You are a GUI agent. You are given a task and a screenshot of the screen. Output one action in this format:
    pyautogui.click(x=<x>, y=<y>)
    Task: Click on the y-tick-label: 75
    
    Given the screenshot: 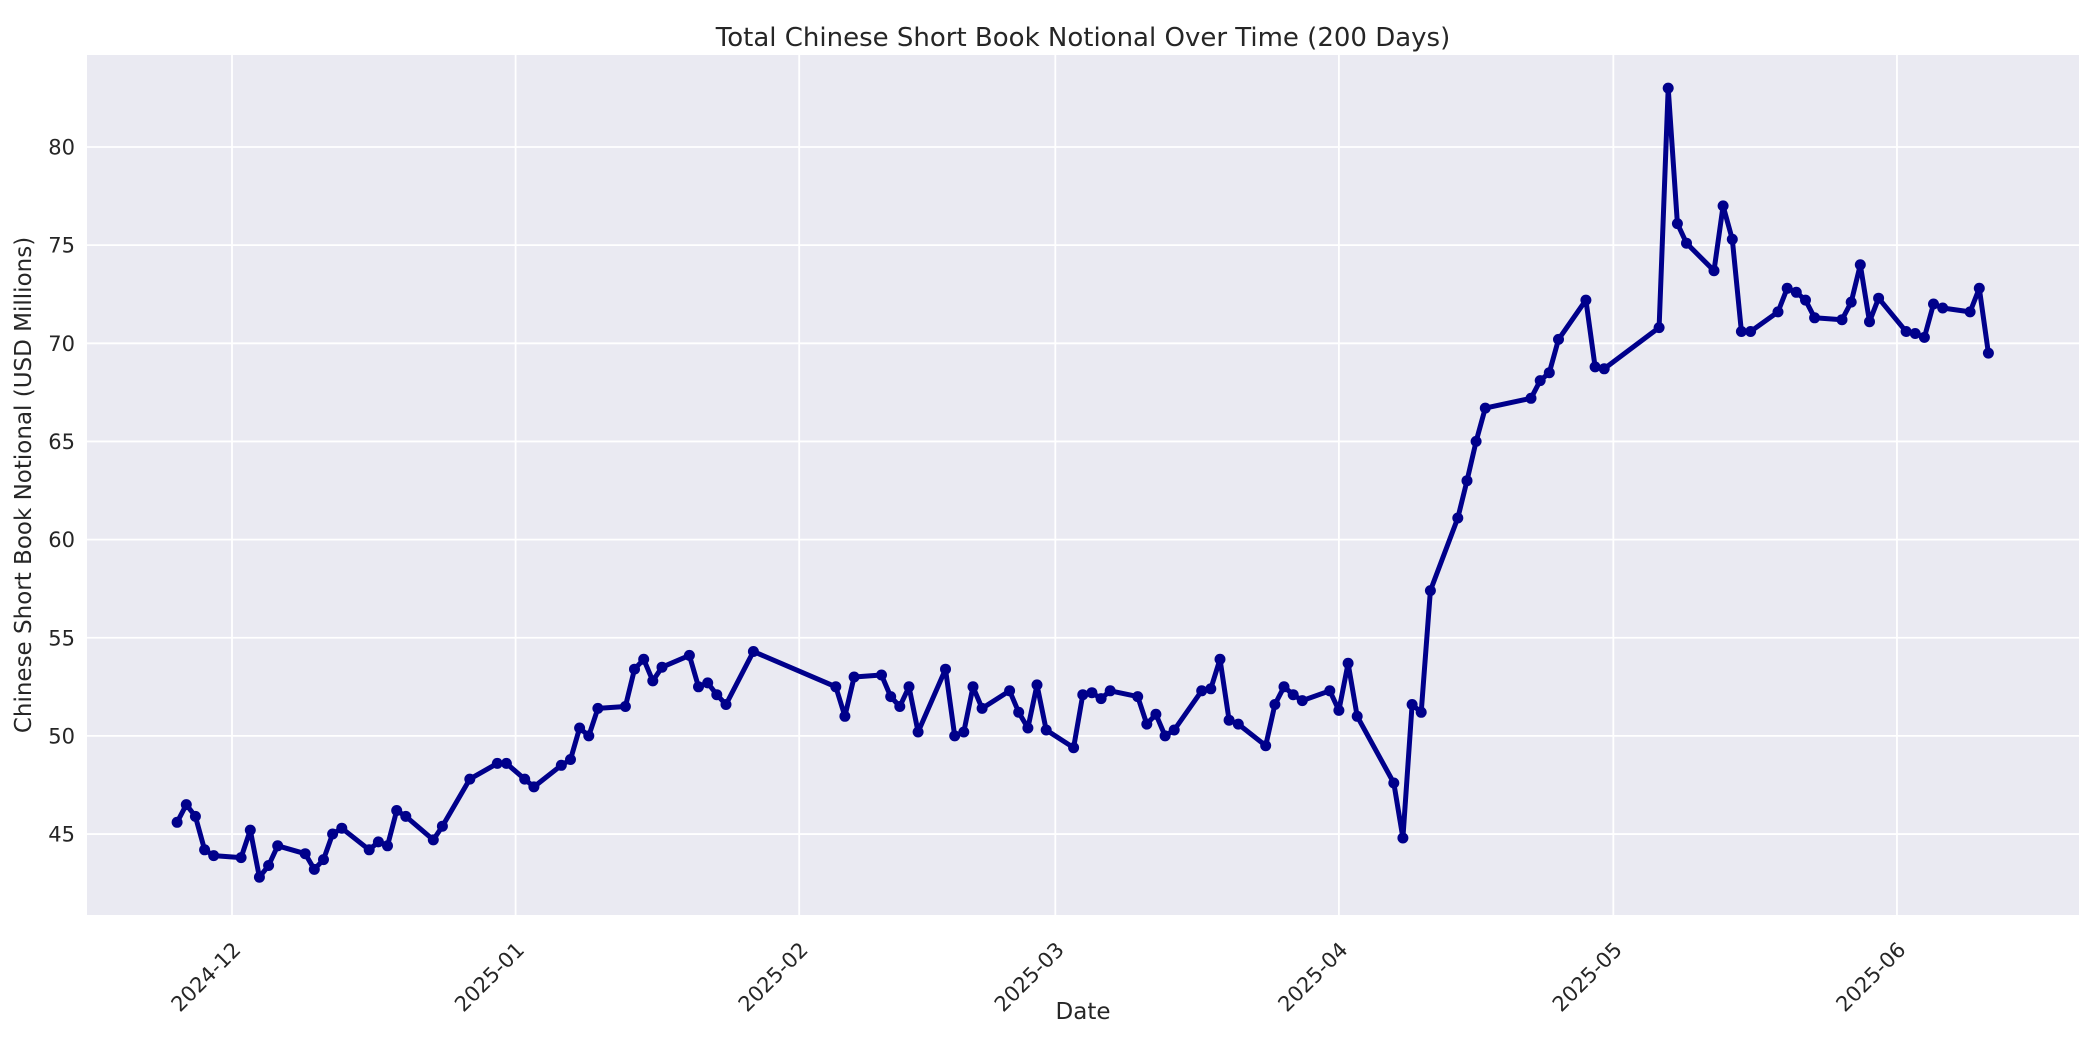 What is the action you would take?
    pyautogui.click(x=61, y=246)
    